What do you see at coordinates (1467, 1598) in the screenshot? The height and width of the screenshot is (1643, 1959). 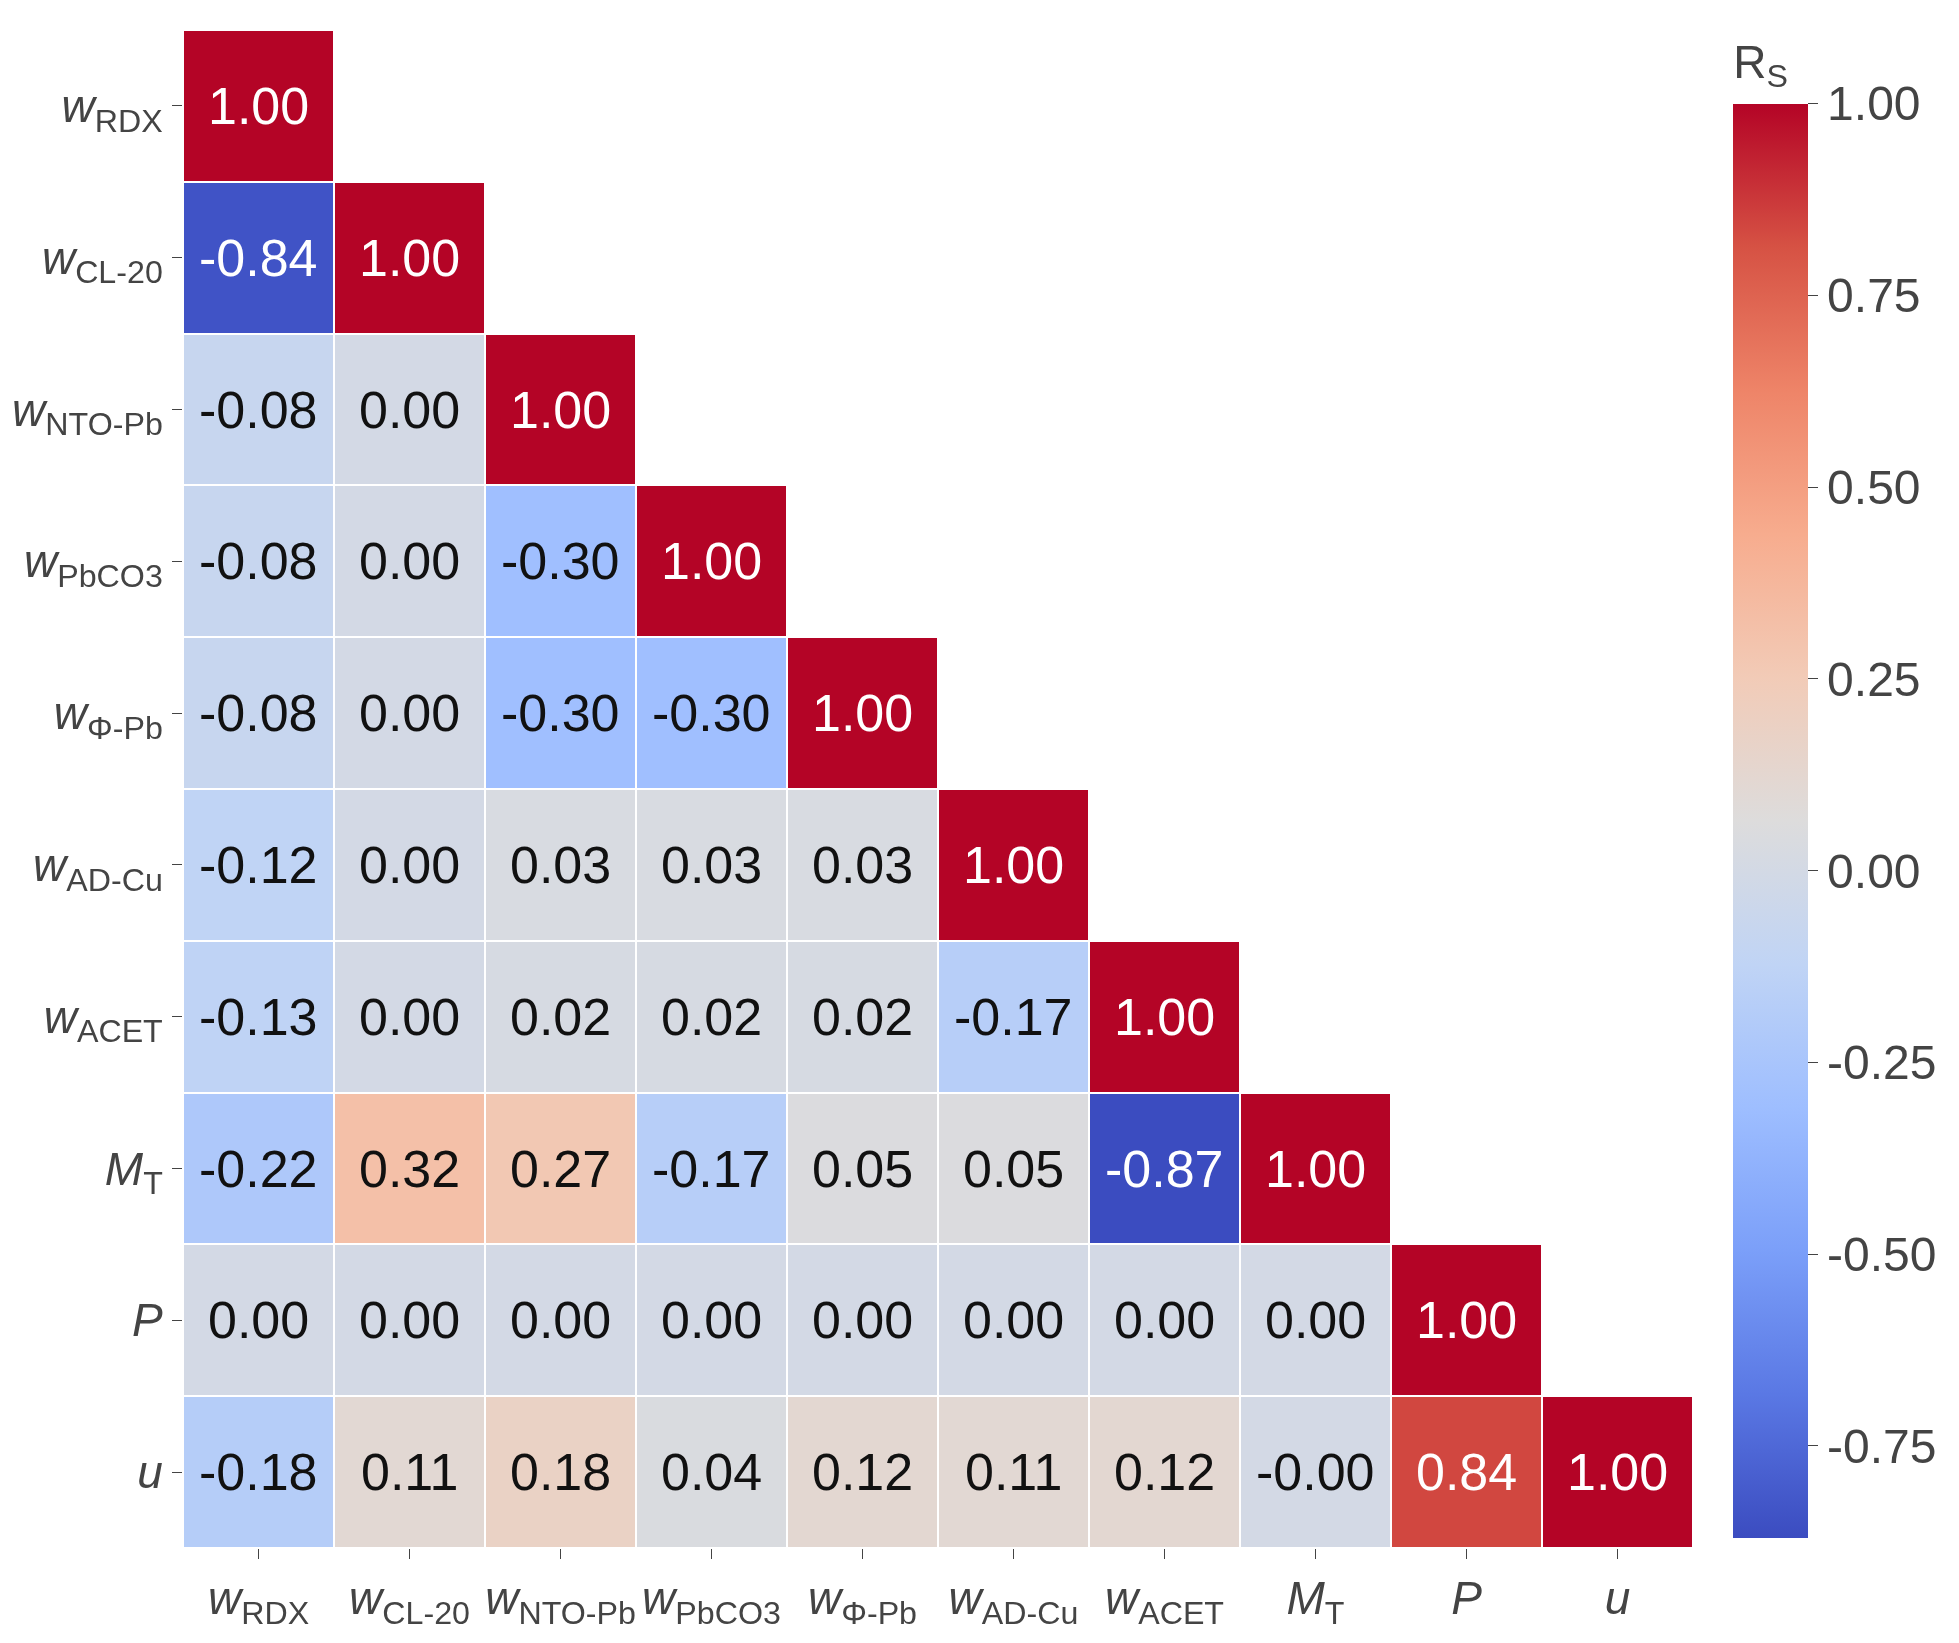 I see `x-tick-label: P` at bounding box center [1467, 1598].